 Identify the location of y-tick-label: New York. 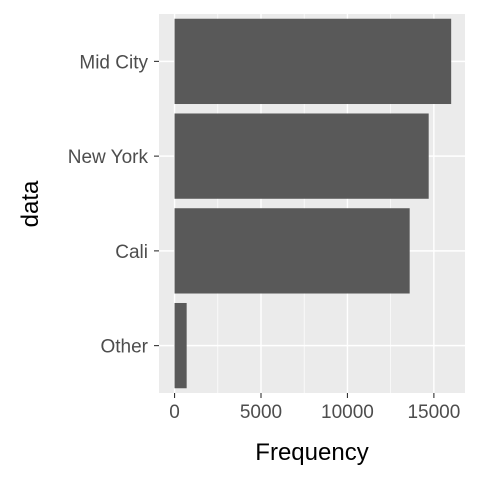
(108, 157).